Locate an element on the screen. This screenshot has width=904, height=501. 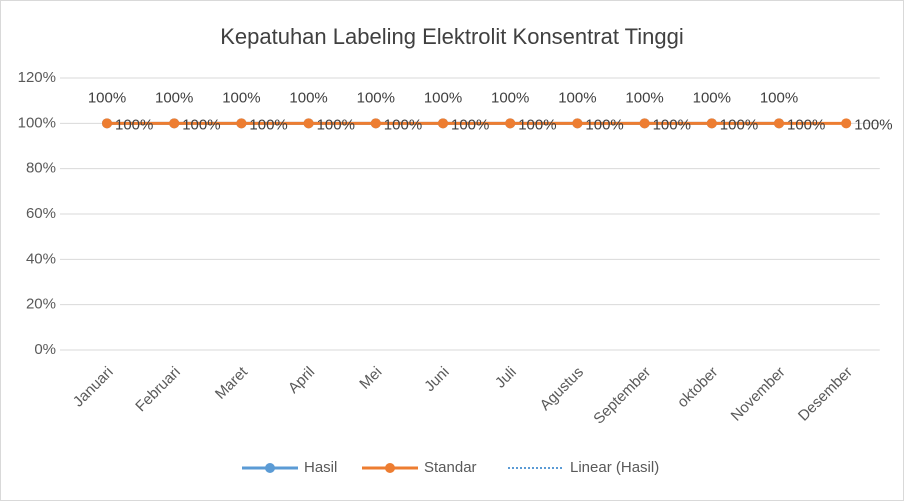
y-tick-label: 120% is located at coordinates (37, 77).